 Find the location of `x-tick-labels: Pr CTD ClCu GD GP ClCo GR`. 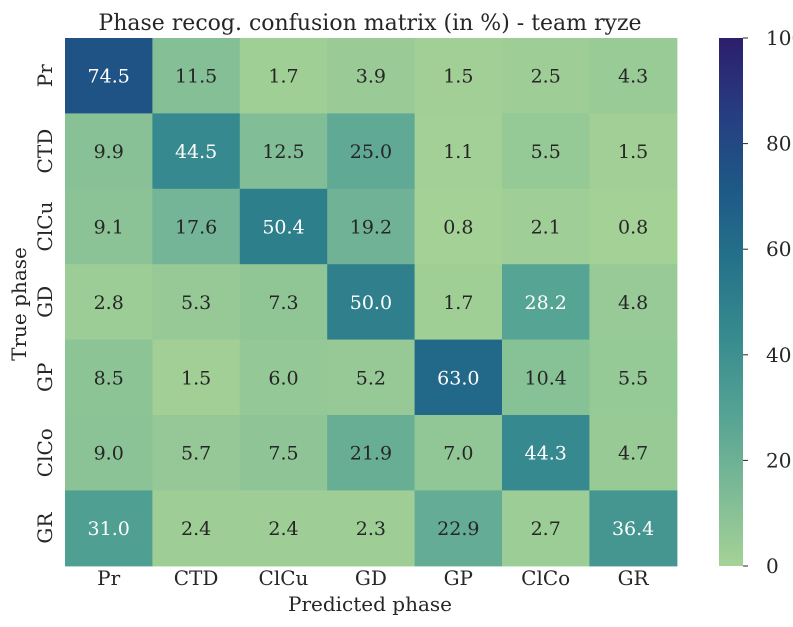

x-tick-labels: Pr CTD ClCu GD GP ClCo GR is located at coordinates (373, 578).